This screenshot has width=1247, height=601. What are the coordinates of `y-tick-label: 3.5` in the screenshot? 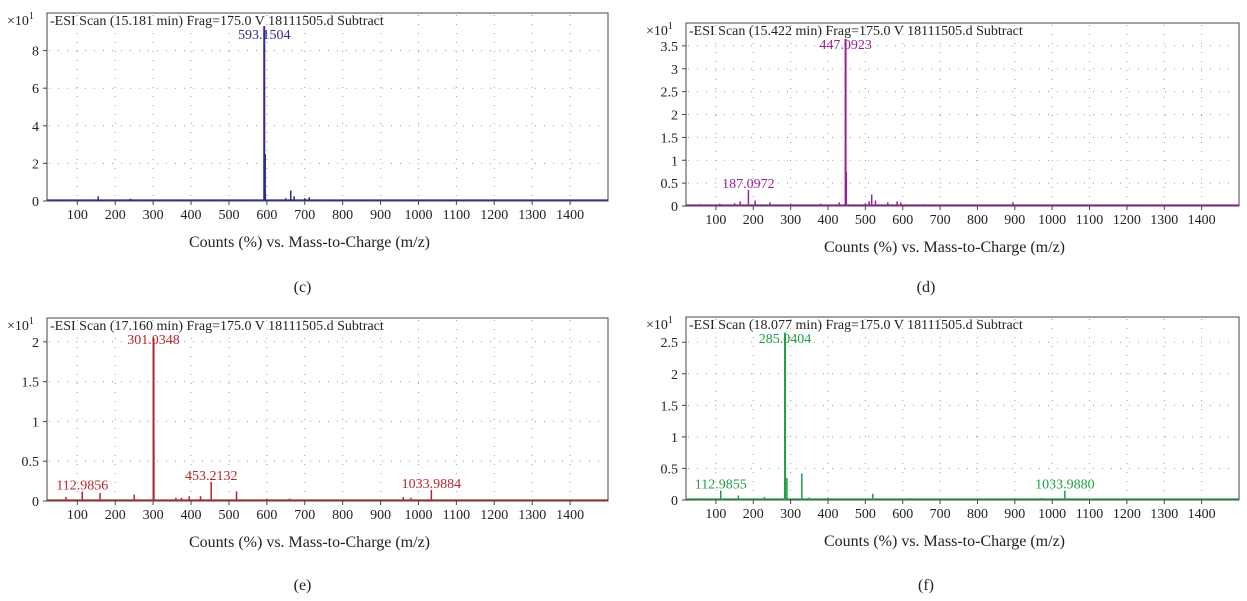 It's located at (670, 47).